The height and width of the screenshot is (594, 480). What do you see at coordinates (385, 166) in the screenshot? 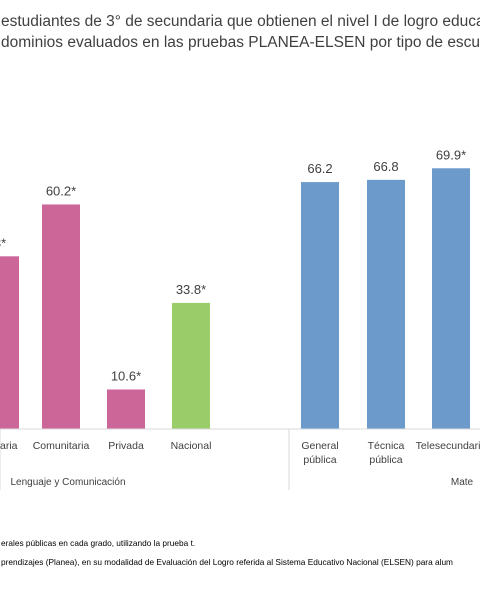
I see `data-label: 66.8` at bounding box center [385, 166].